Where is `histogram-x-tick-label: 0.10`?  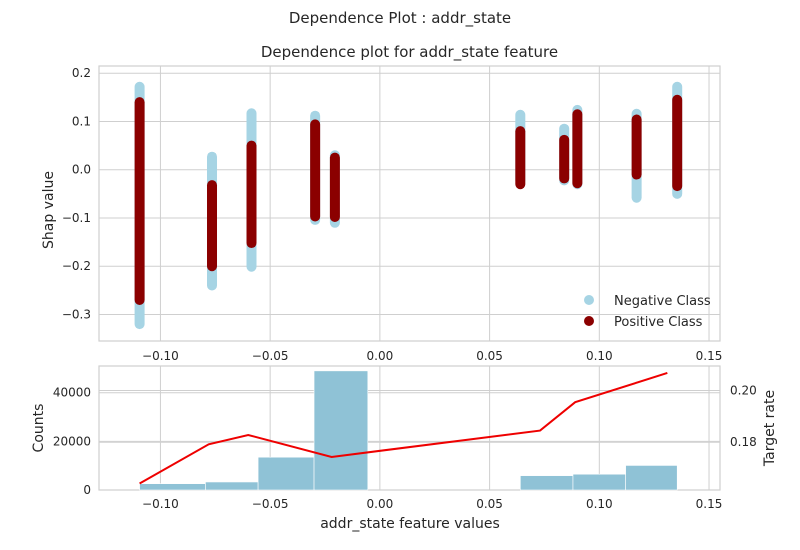
histogram-x-tick-label: 0.10 is located at coordinates (599, 504).